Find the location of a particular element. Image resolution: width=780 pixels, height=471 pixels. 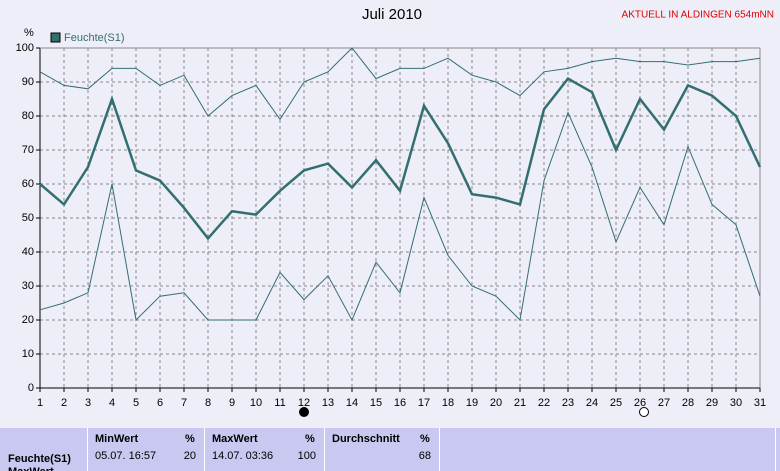

y-tick-label: 10 is located at coordinates (28, 354).